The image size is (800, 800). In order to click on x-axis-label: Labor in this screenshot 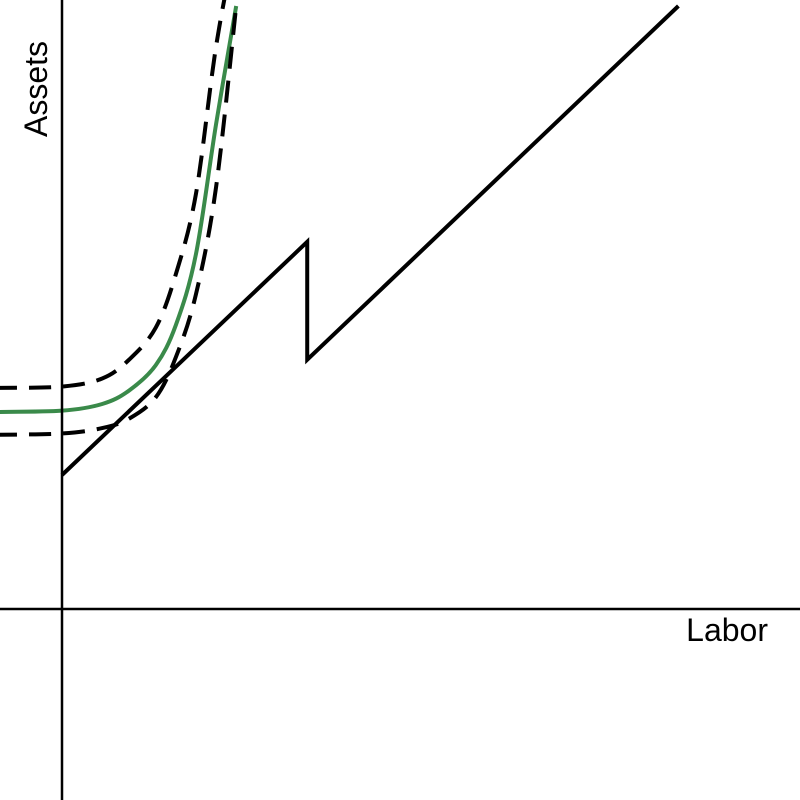, I will do `click(727, 630)`.